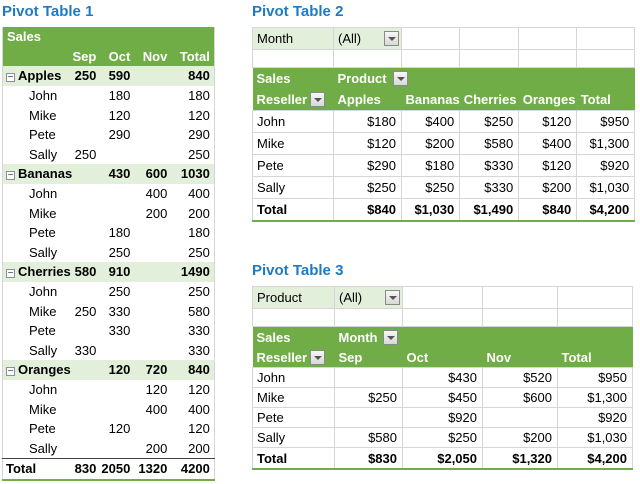 The image size is (640, 484). What do you see at coordinates (43, 292) in the screenshot?
I see `row-label: John` at bounding box center [43, 292].